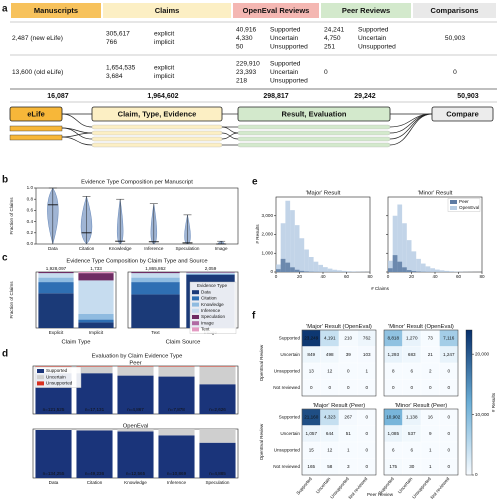 The width and height of the screenshot is (500, 499). Describe the element at coordinates (162, 96) in the screenshot. I see `total-cell: 1,964,602` at that location.